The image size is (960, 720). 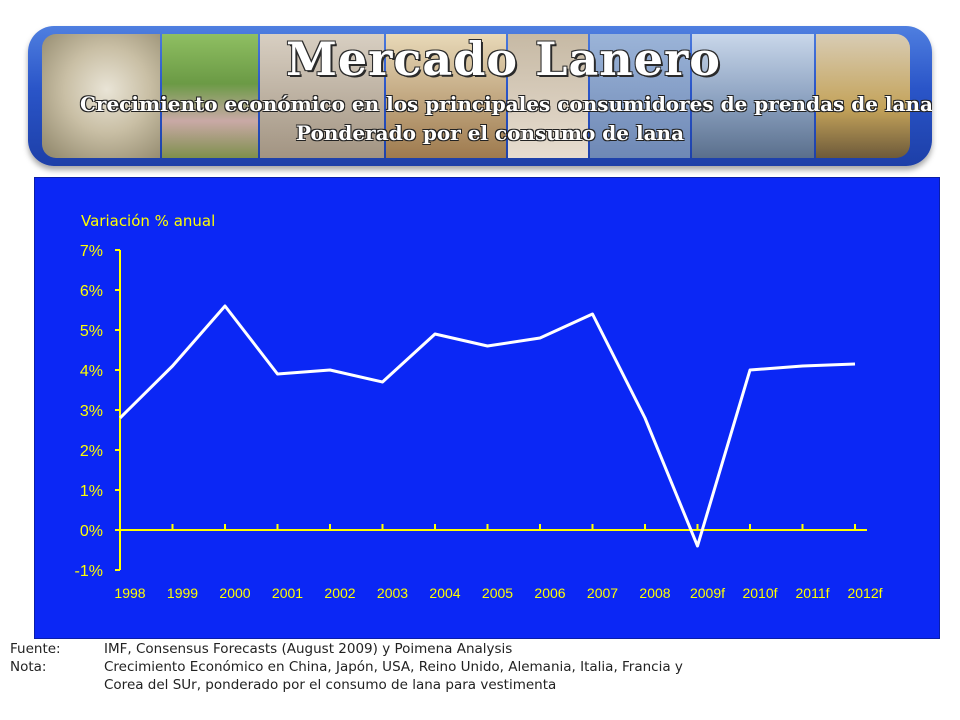 What do you see at coordinates (287, 593) in the screenshot?
I see `x-tick-label: 2001` at bounding box center [287, 593].